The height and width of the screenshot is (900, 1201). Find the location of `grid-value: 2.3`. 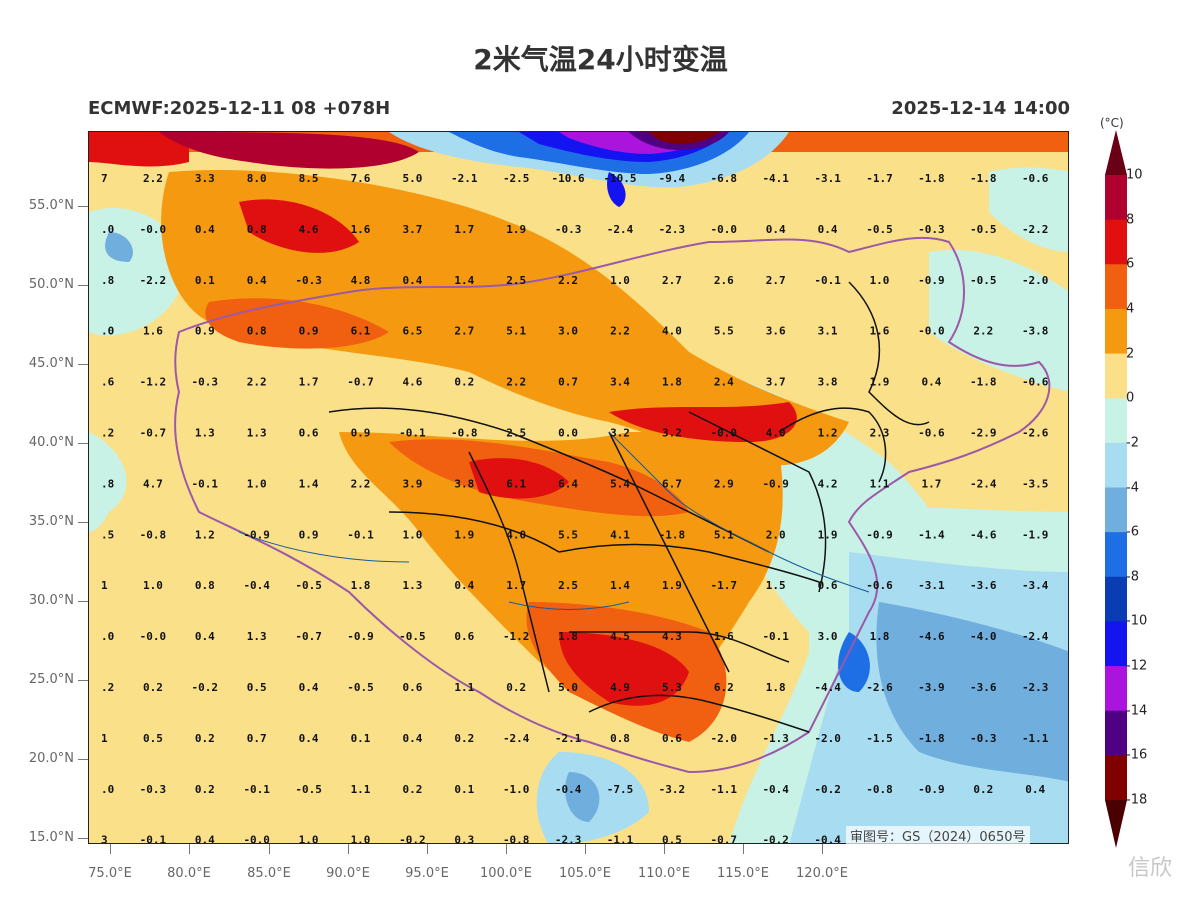

grid-value: 2.3 is located at coordinates (880, 433).